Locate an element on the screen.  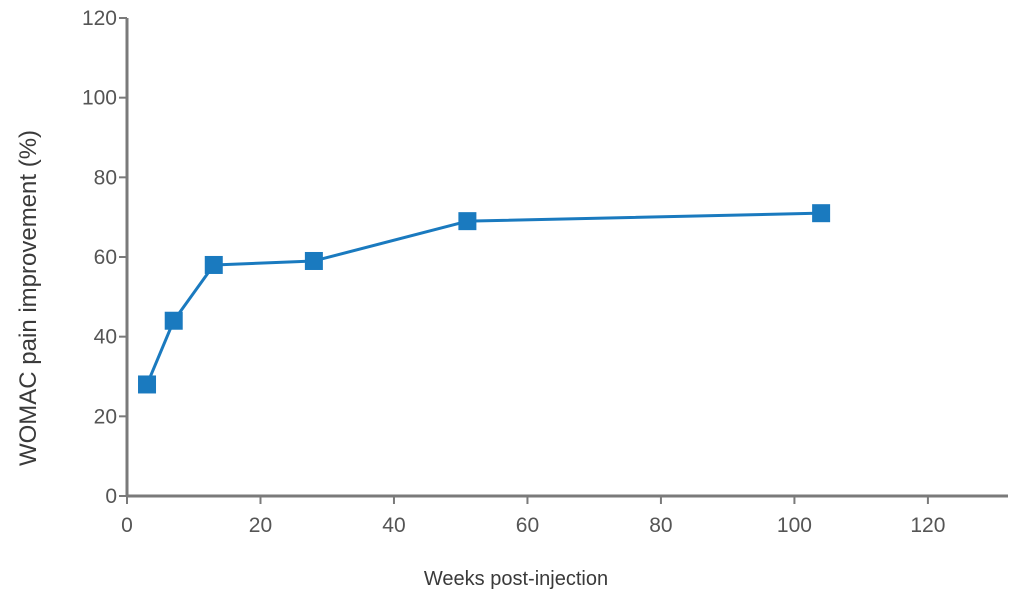
y-axis-ticks: 0 20 40 60 80 100 120 is located at coordinates (104, 257).